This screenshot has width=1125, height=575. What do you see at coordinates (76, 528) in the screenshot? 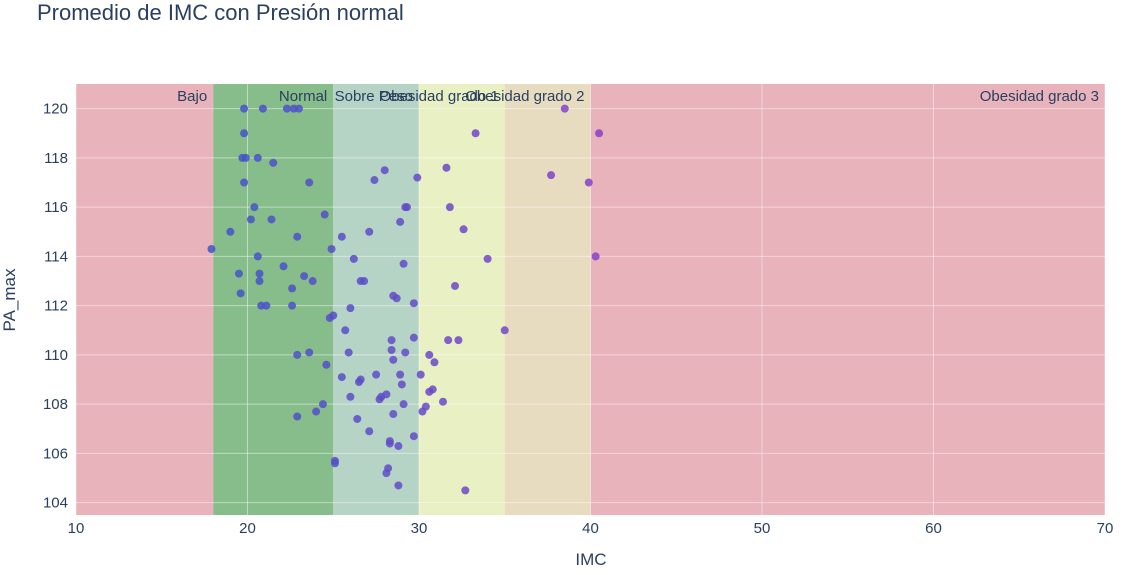
I see `x-tick-label: 10` at bounding box center [76, 528].